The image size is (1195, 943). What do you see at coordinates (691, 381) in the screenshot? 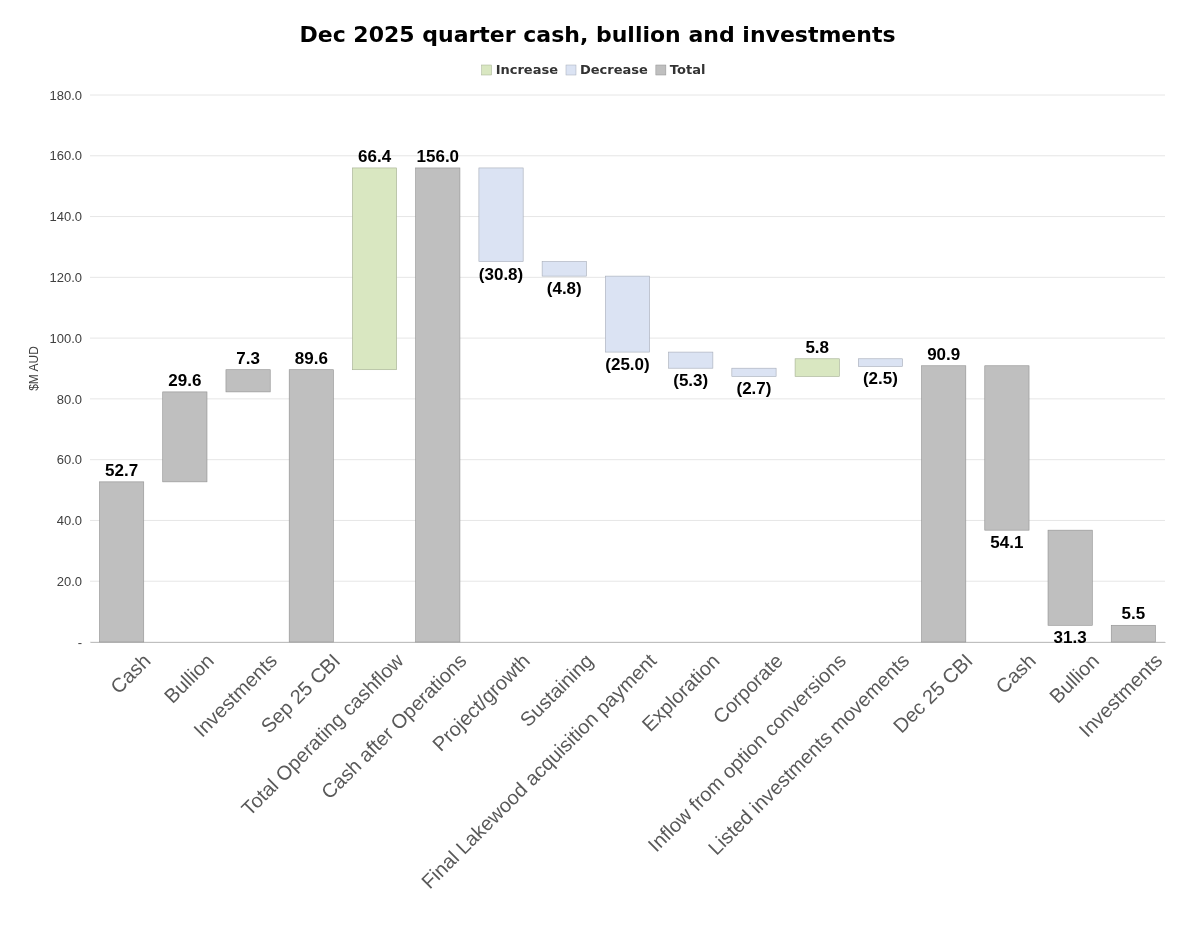
I see `data-label: (5.3)` at bounding box center [691, 381].